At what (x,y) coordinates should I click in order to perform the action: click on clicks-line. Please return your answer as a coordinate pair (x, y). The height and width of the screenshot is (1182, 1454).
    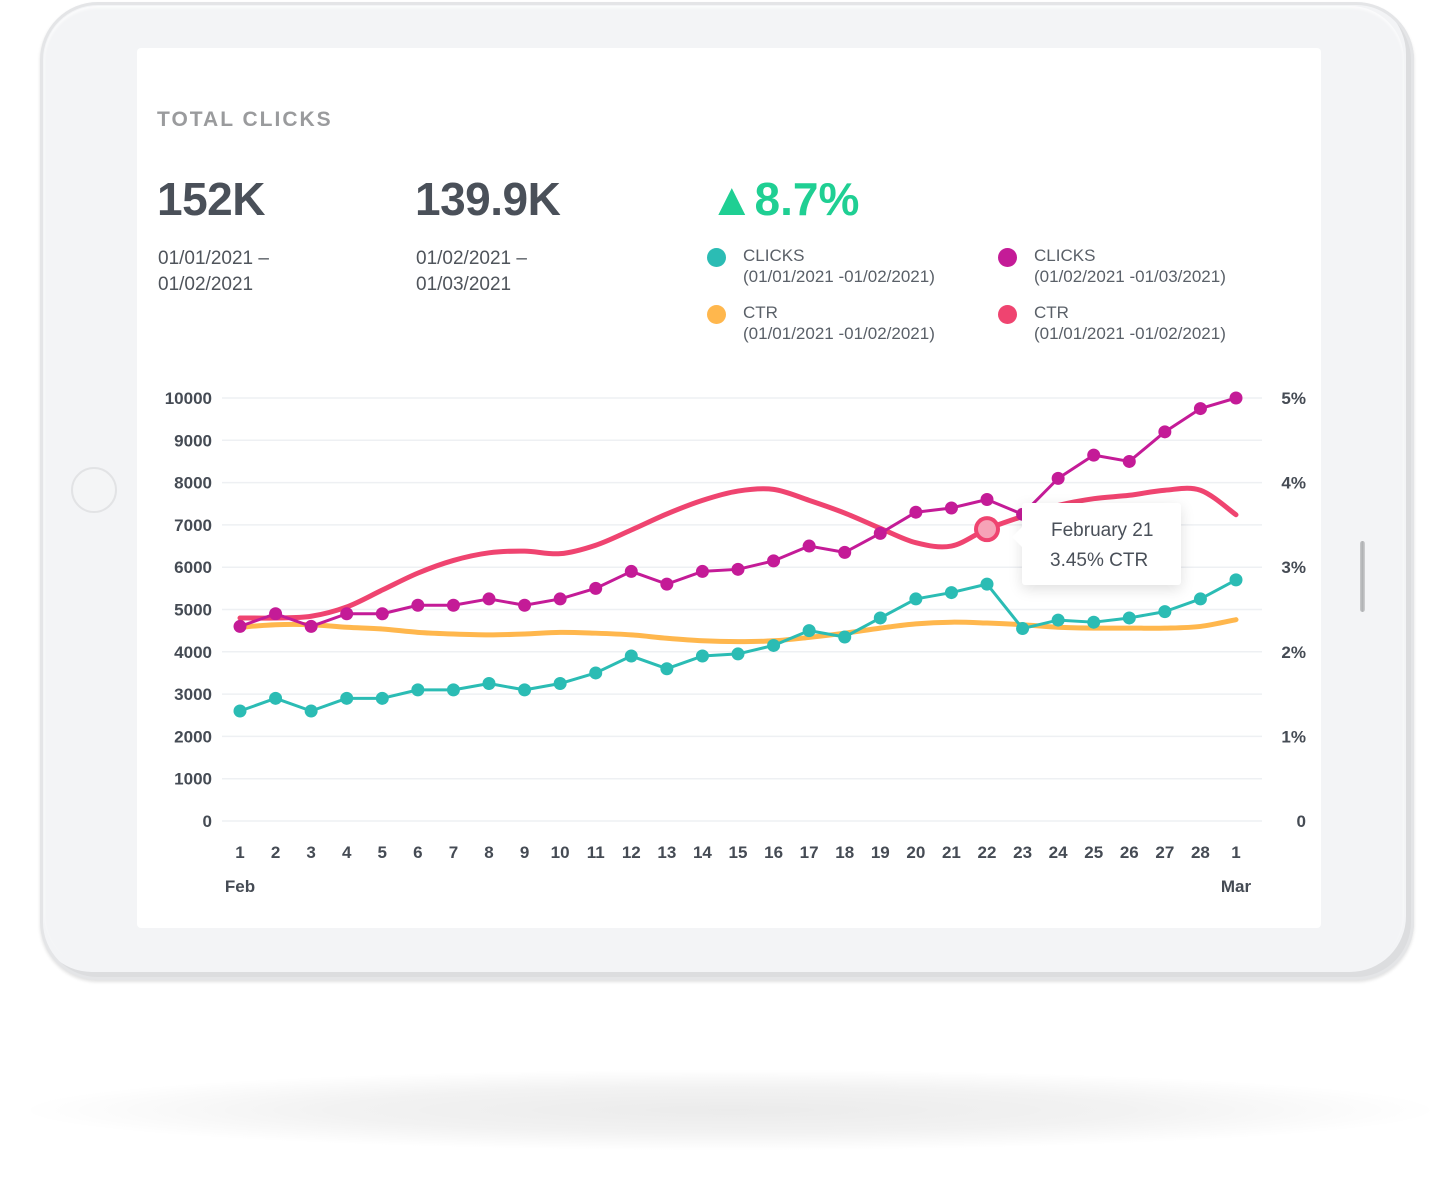
    Looking at the image, I should click on (738, 645).